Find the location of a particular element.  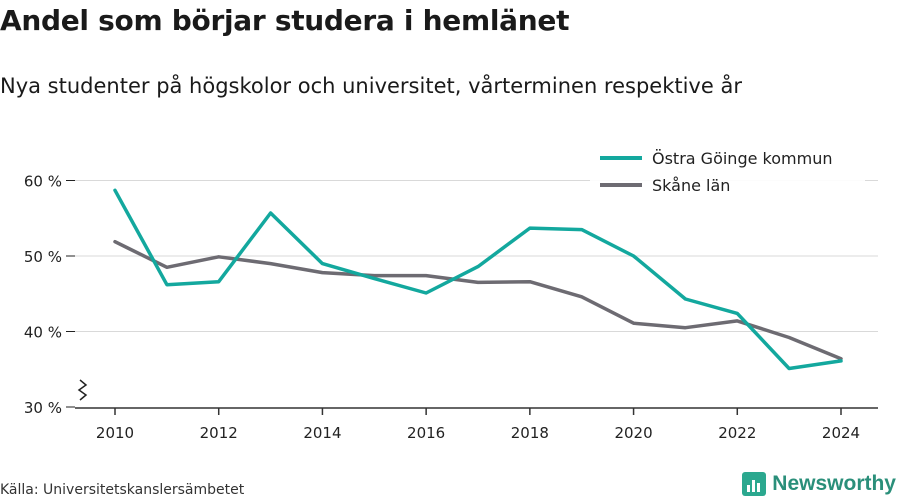

y-tick-label: 50 % is located at coordinates (43, 257).